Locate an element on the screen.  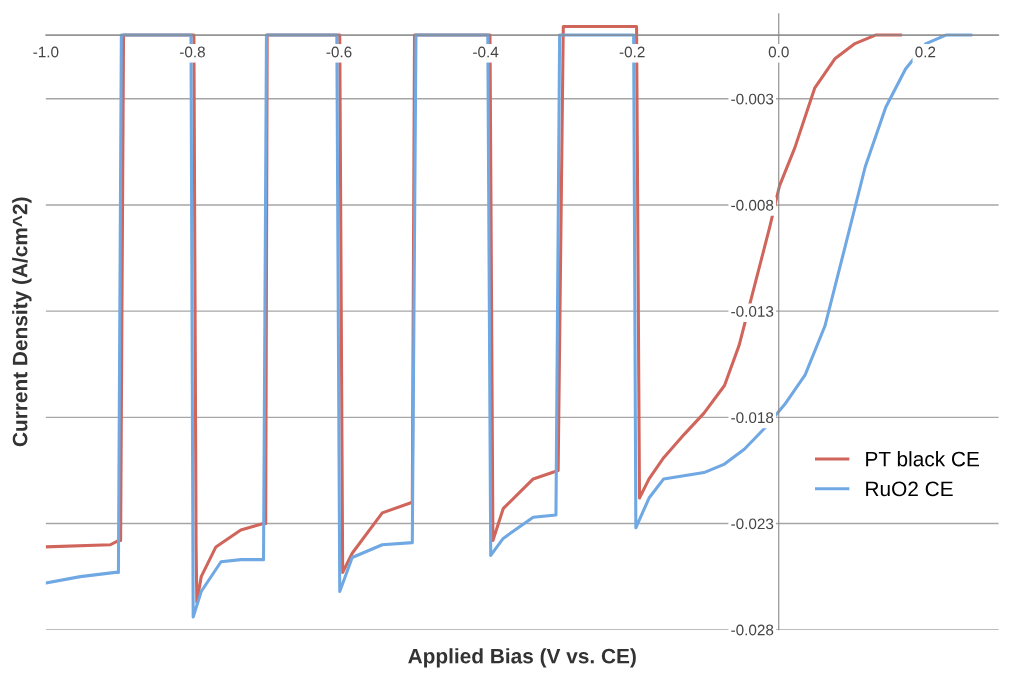
x-tick-label: 0.2 is located at coordinates (925, 52).